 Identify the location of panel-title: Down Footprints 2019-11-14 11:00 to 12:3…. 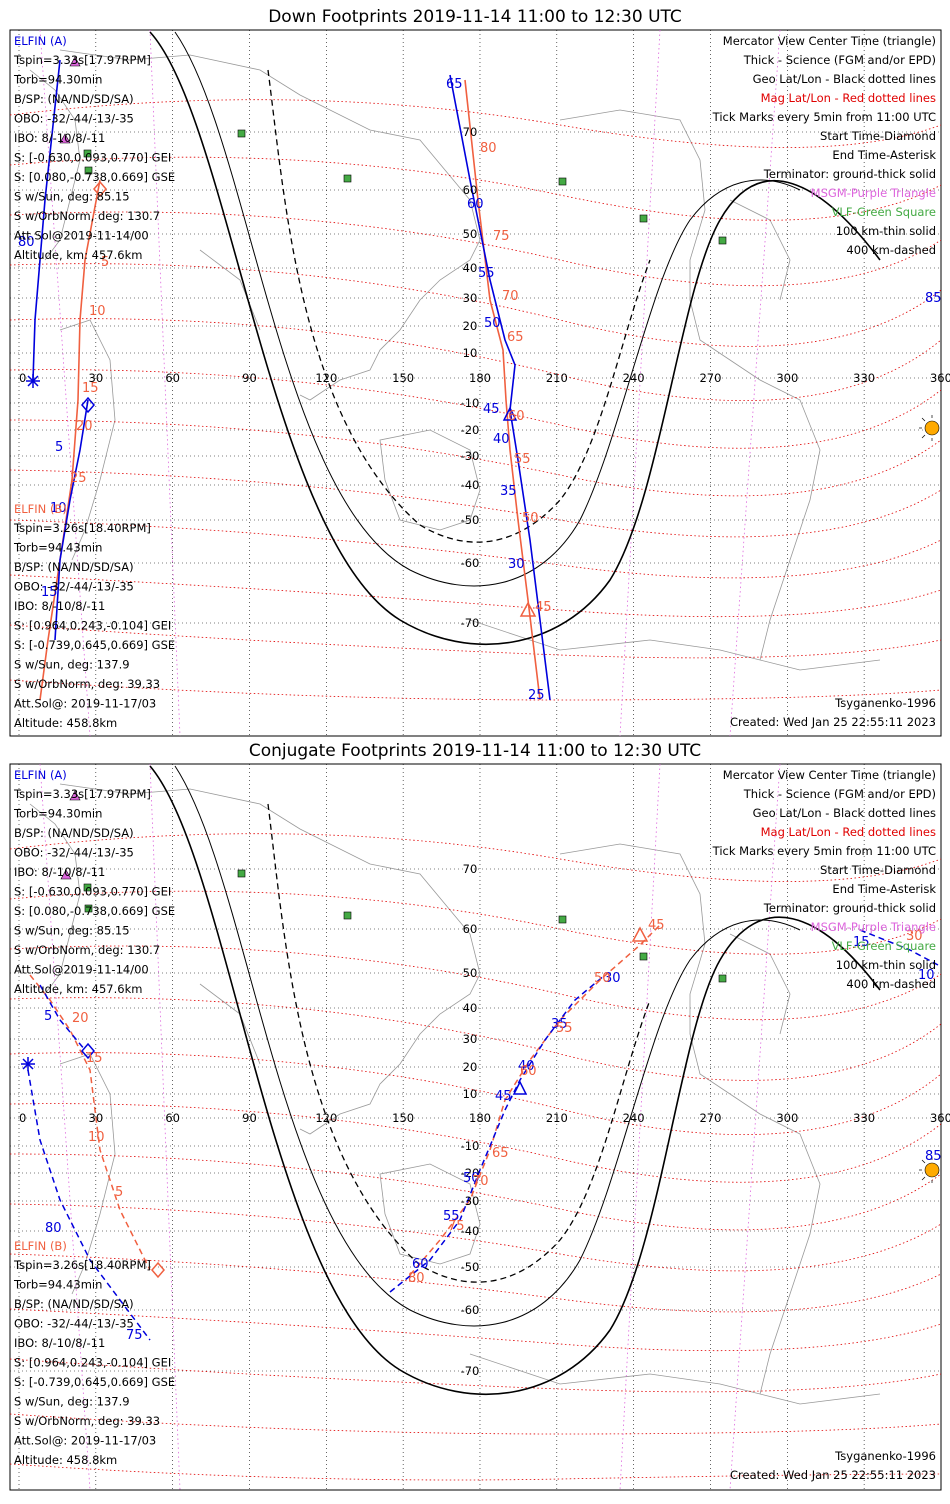
(475, 17).